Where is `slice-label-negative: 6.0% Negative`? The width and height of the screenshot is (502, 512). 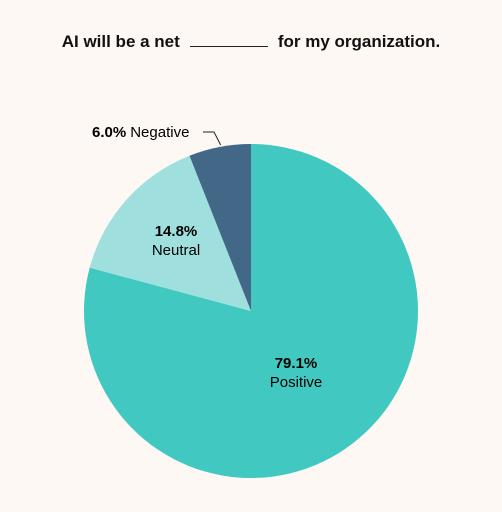
slice-label-negative: 6.0% Negative is located at coordinates (140, 132).